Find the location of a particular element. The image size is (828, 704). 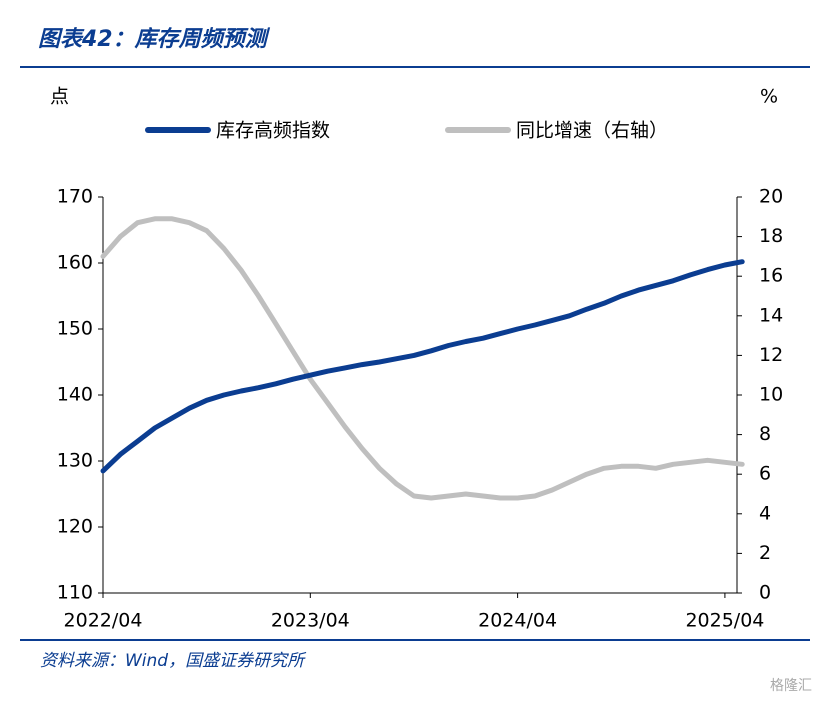

y2-tick-label: 18 is located at coordinates (771, 236).